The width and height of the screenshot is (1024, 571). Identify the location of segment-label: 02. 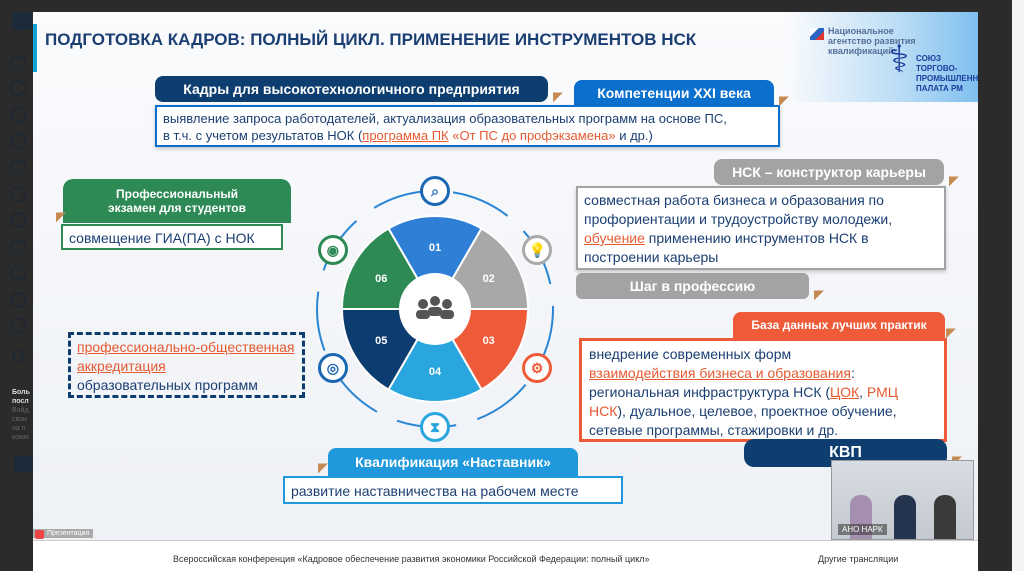
(489, 279).